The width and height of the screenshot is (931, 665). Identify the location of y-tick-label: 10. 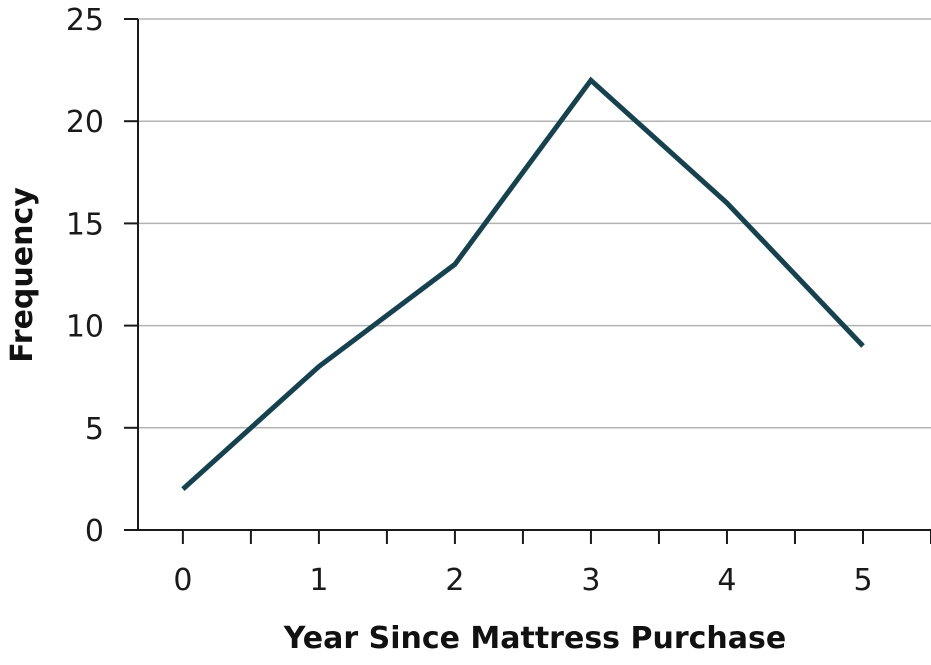
(85, 327).